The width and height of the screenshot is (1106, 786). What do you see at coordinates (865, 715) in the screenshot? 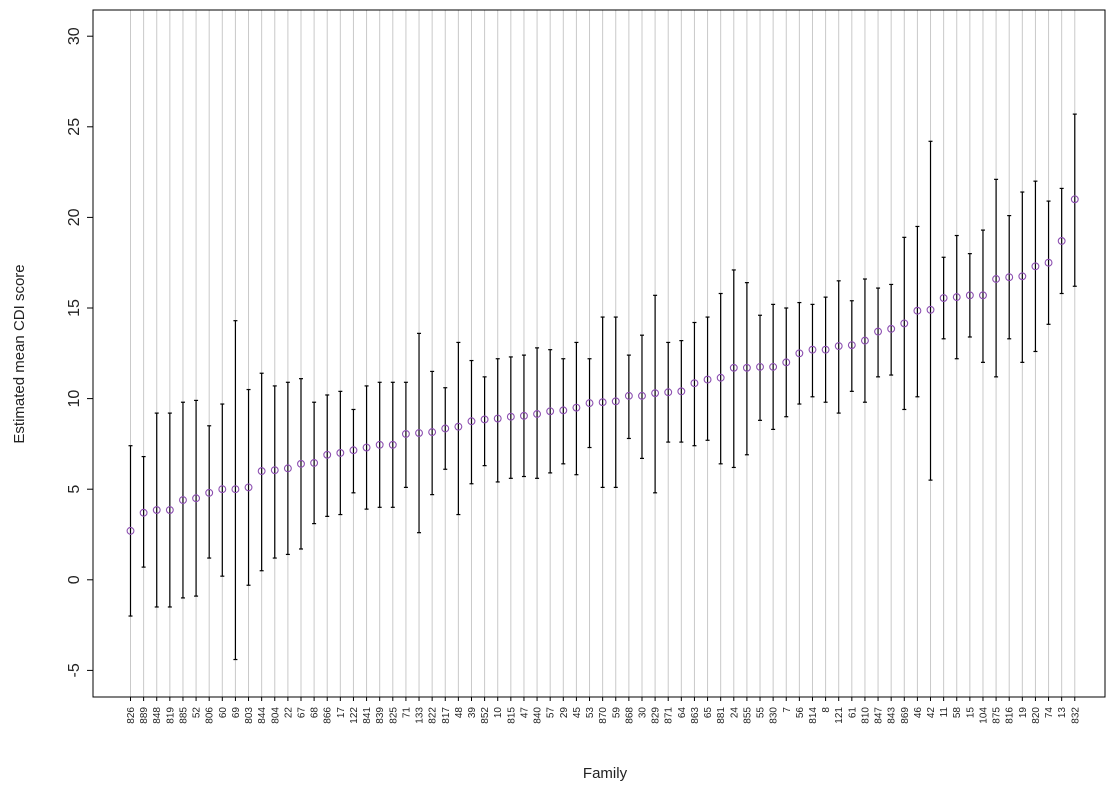
I see `x-tick-label: 810` at bounding box center [865, 715].